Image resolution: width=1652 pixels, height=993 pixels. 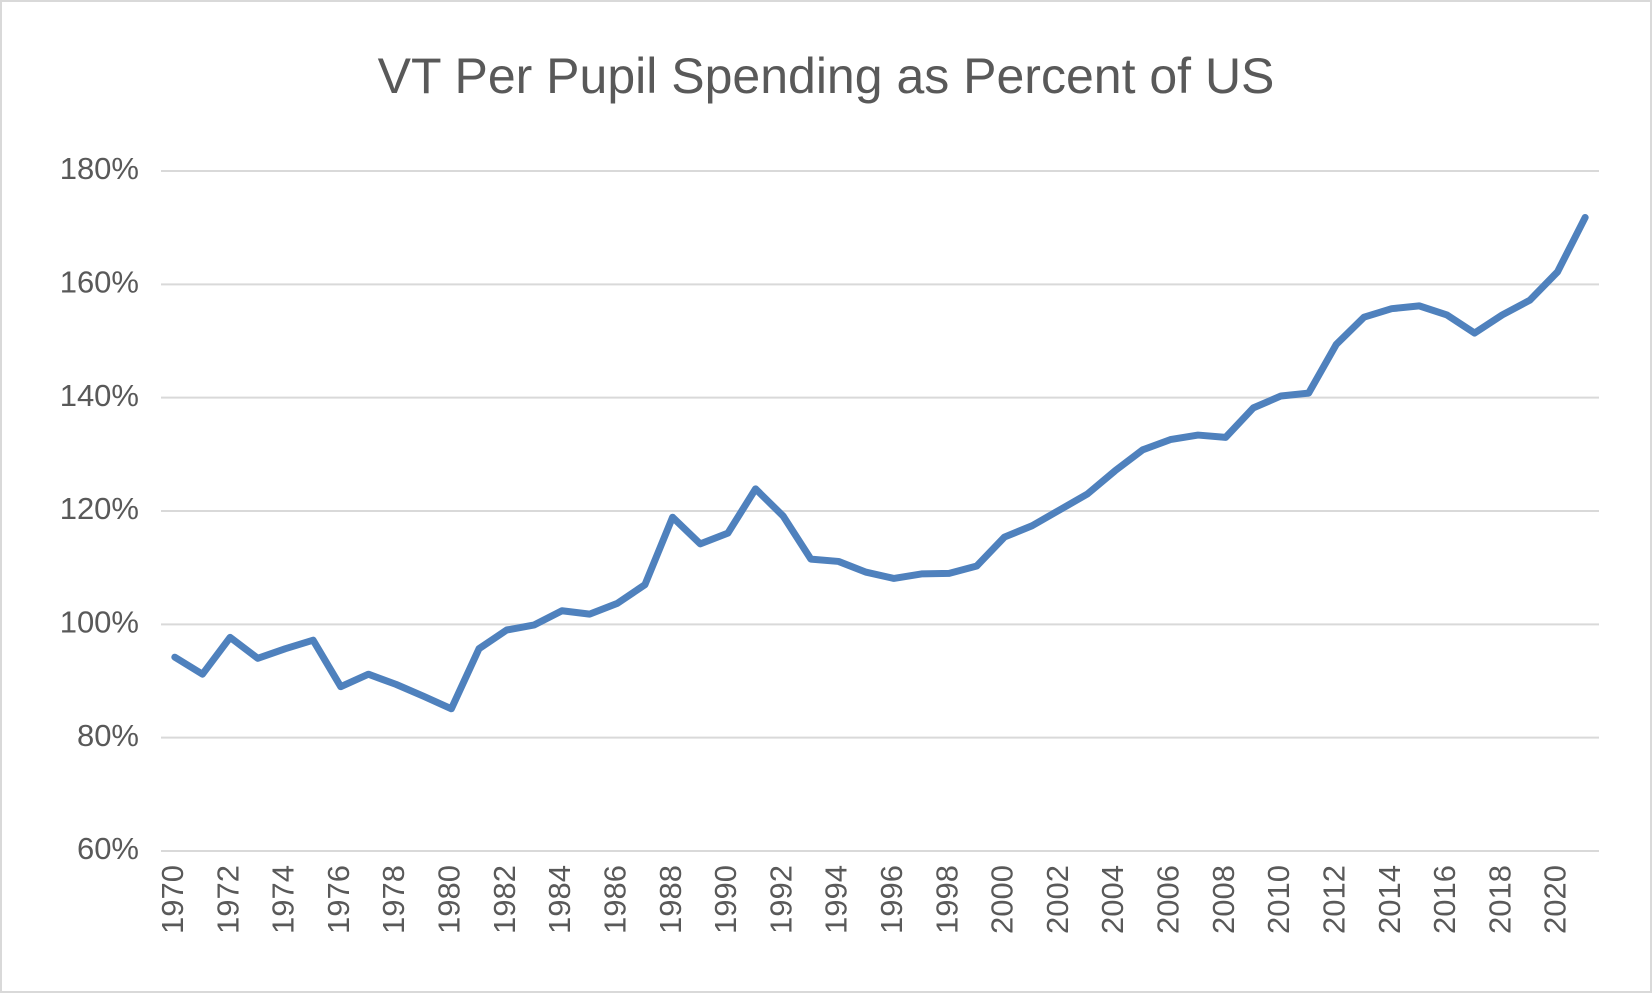 I want to click on x-tick-label: 1978, so click(x=393, y=899).